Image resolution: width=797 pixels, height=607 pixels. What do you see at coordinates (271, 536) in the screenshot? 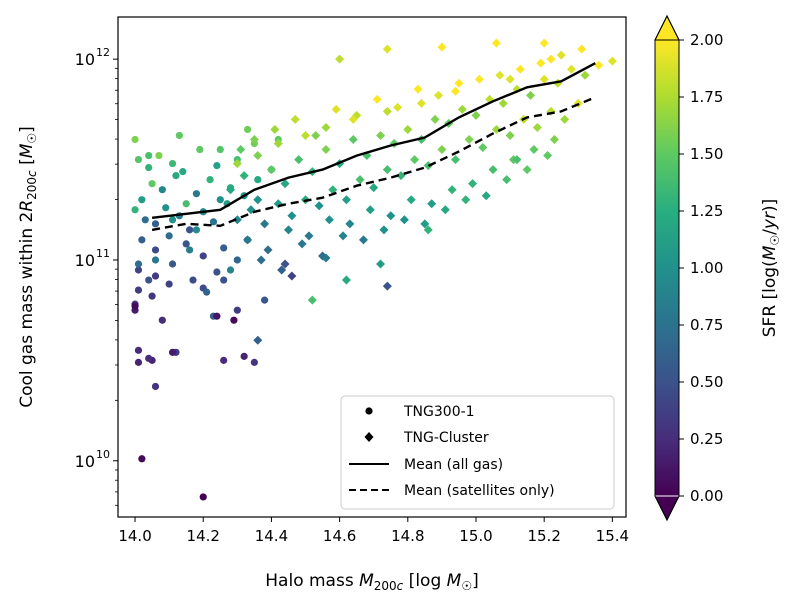
I see `x-tick-label: 14.4` at bounding box center [271, 536].